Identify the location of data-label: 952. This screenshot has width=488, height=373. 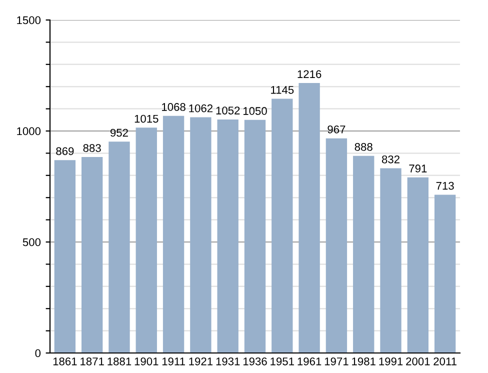
(119, 132).